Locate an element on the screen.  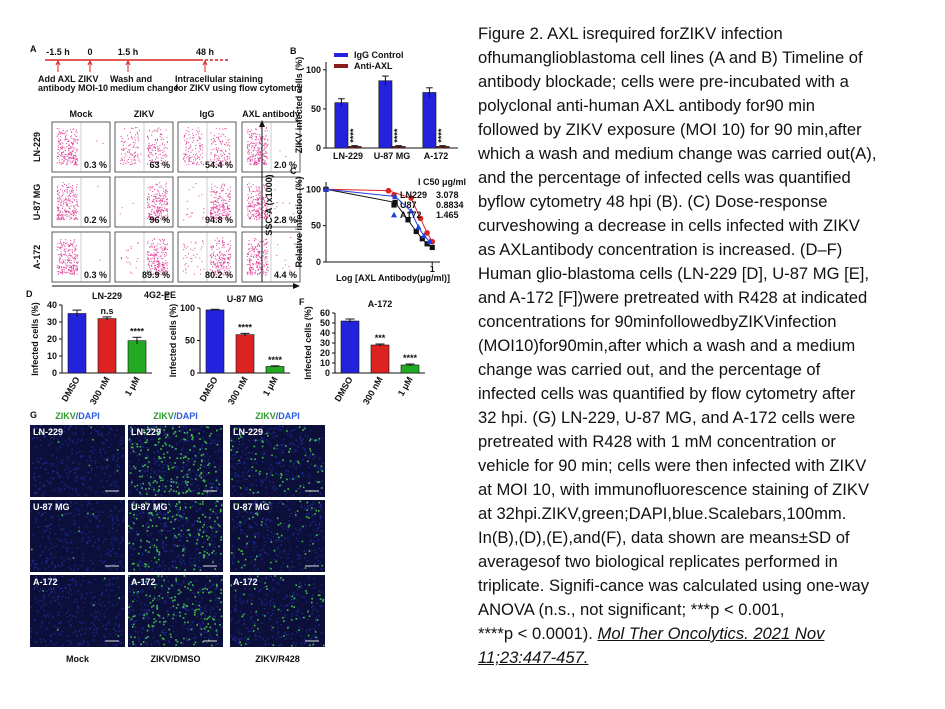
panel-label: A is located at coordinates (33, 49).